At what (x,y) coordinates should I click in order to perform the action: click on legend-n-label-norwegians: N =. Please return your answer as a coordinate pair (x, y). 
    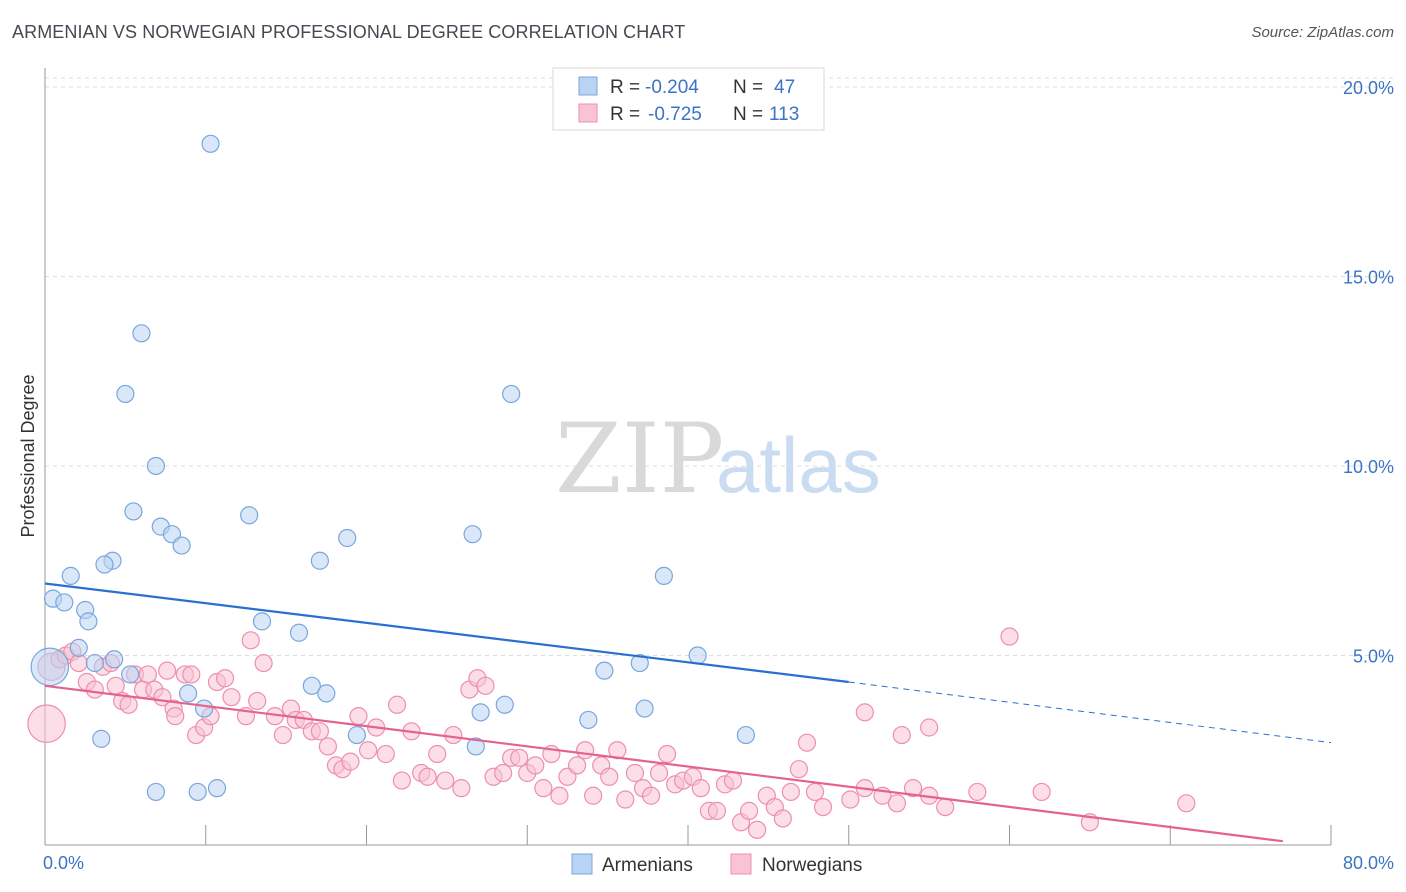
    Looking at the image, I should click on (748, 114).